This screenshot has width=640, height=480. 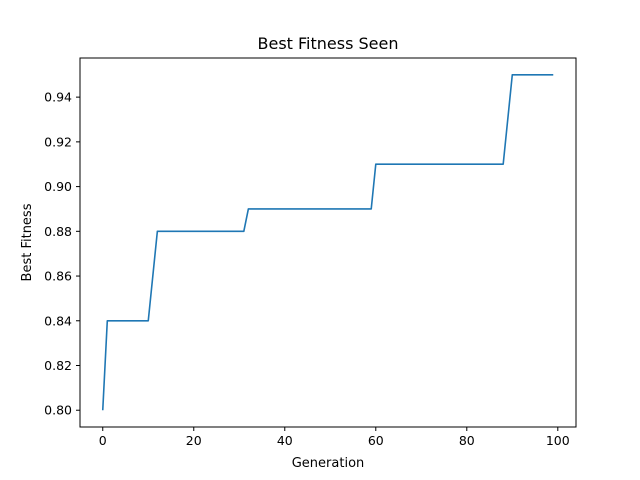 I want to click on x-axis: 0 20 40 60 80 100, so click(x=334, y=437).